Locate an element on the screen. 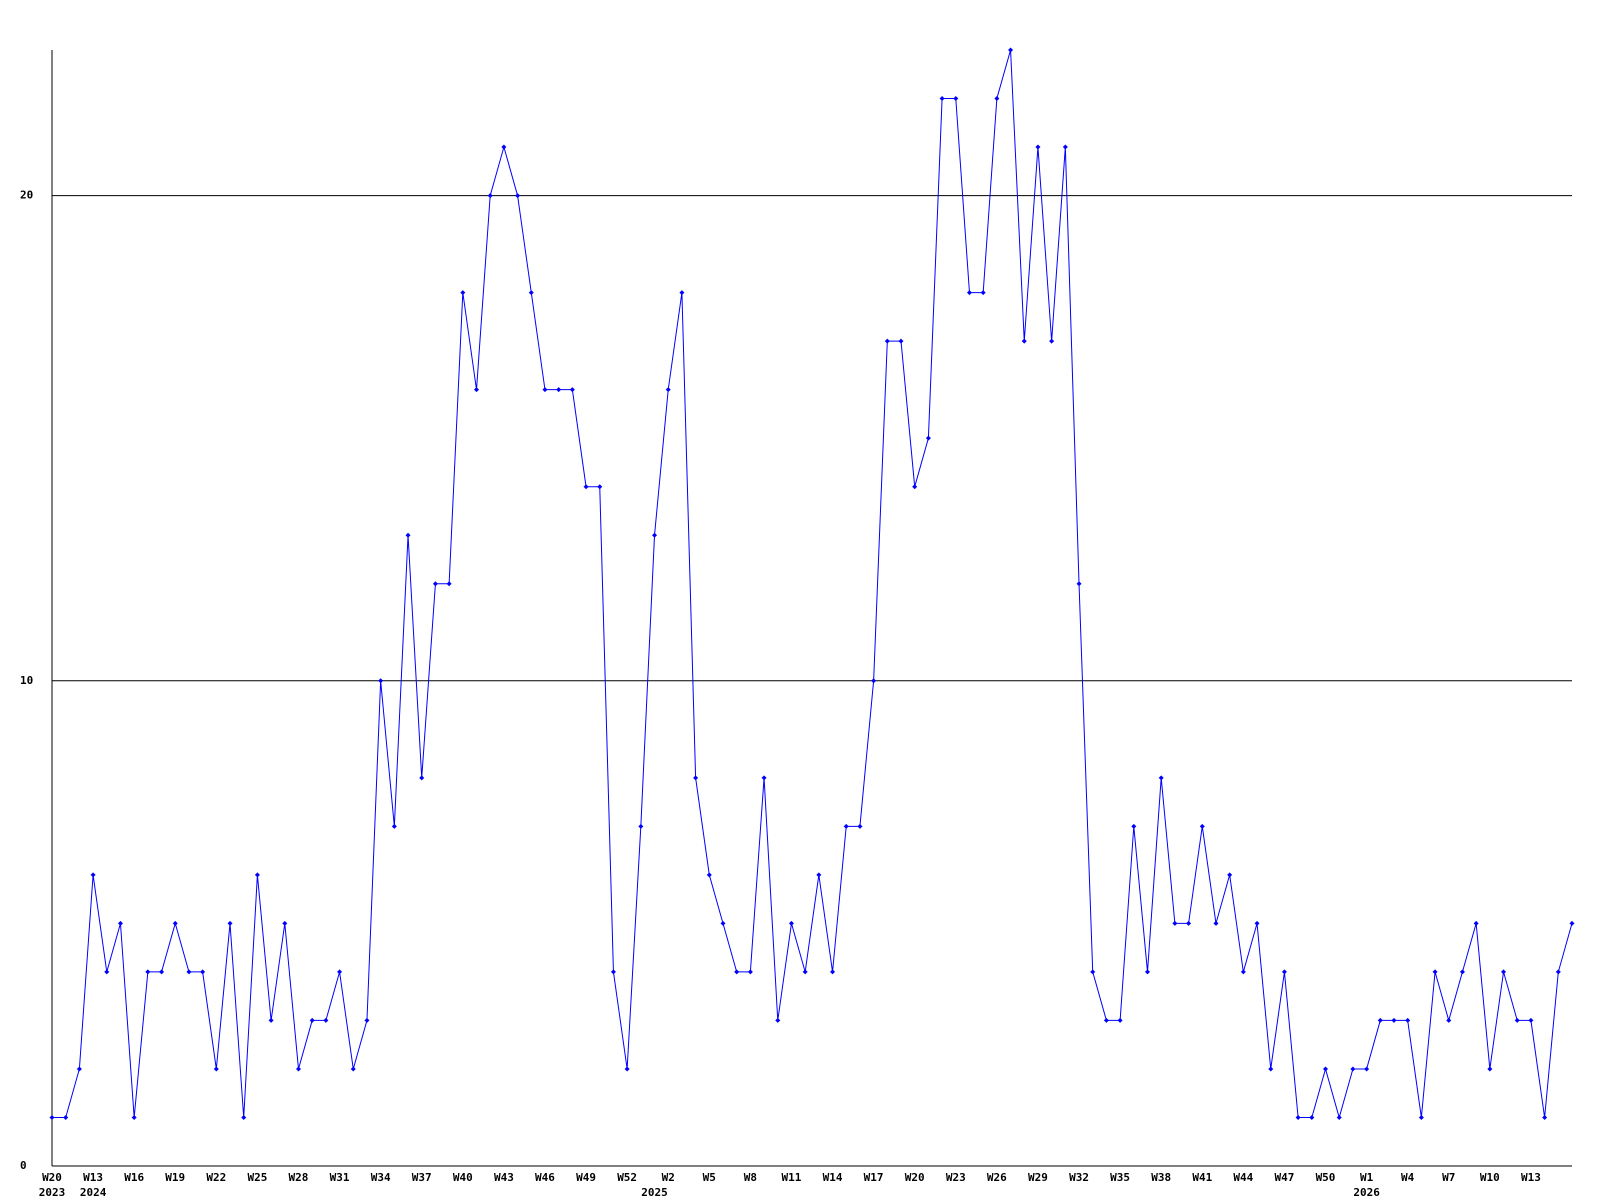 The image size is (1600, 1200). x-tick-label: W29 is located at coordinates (1038, 1177).